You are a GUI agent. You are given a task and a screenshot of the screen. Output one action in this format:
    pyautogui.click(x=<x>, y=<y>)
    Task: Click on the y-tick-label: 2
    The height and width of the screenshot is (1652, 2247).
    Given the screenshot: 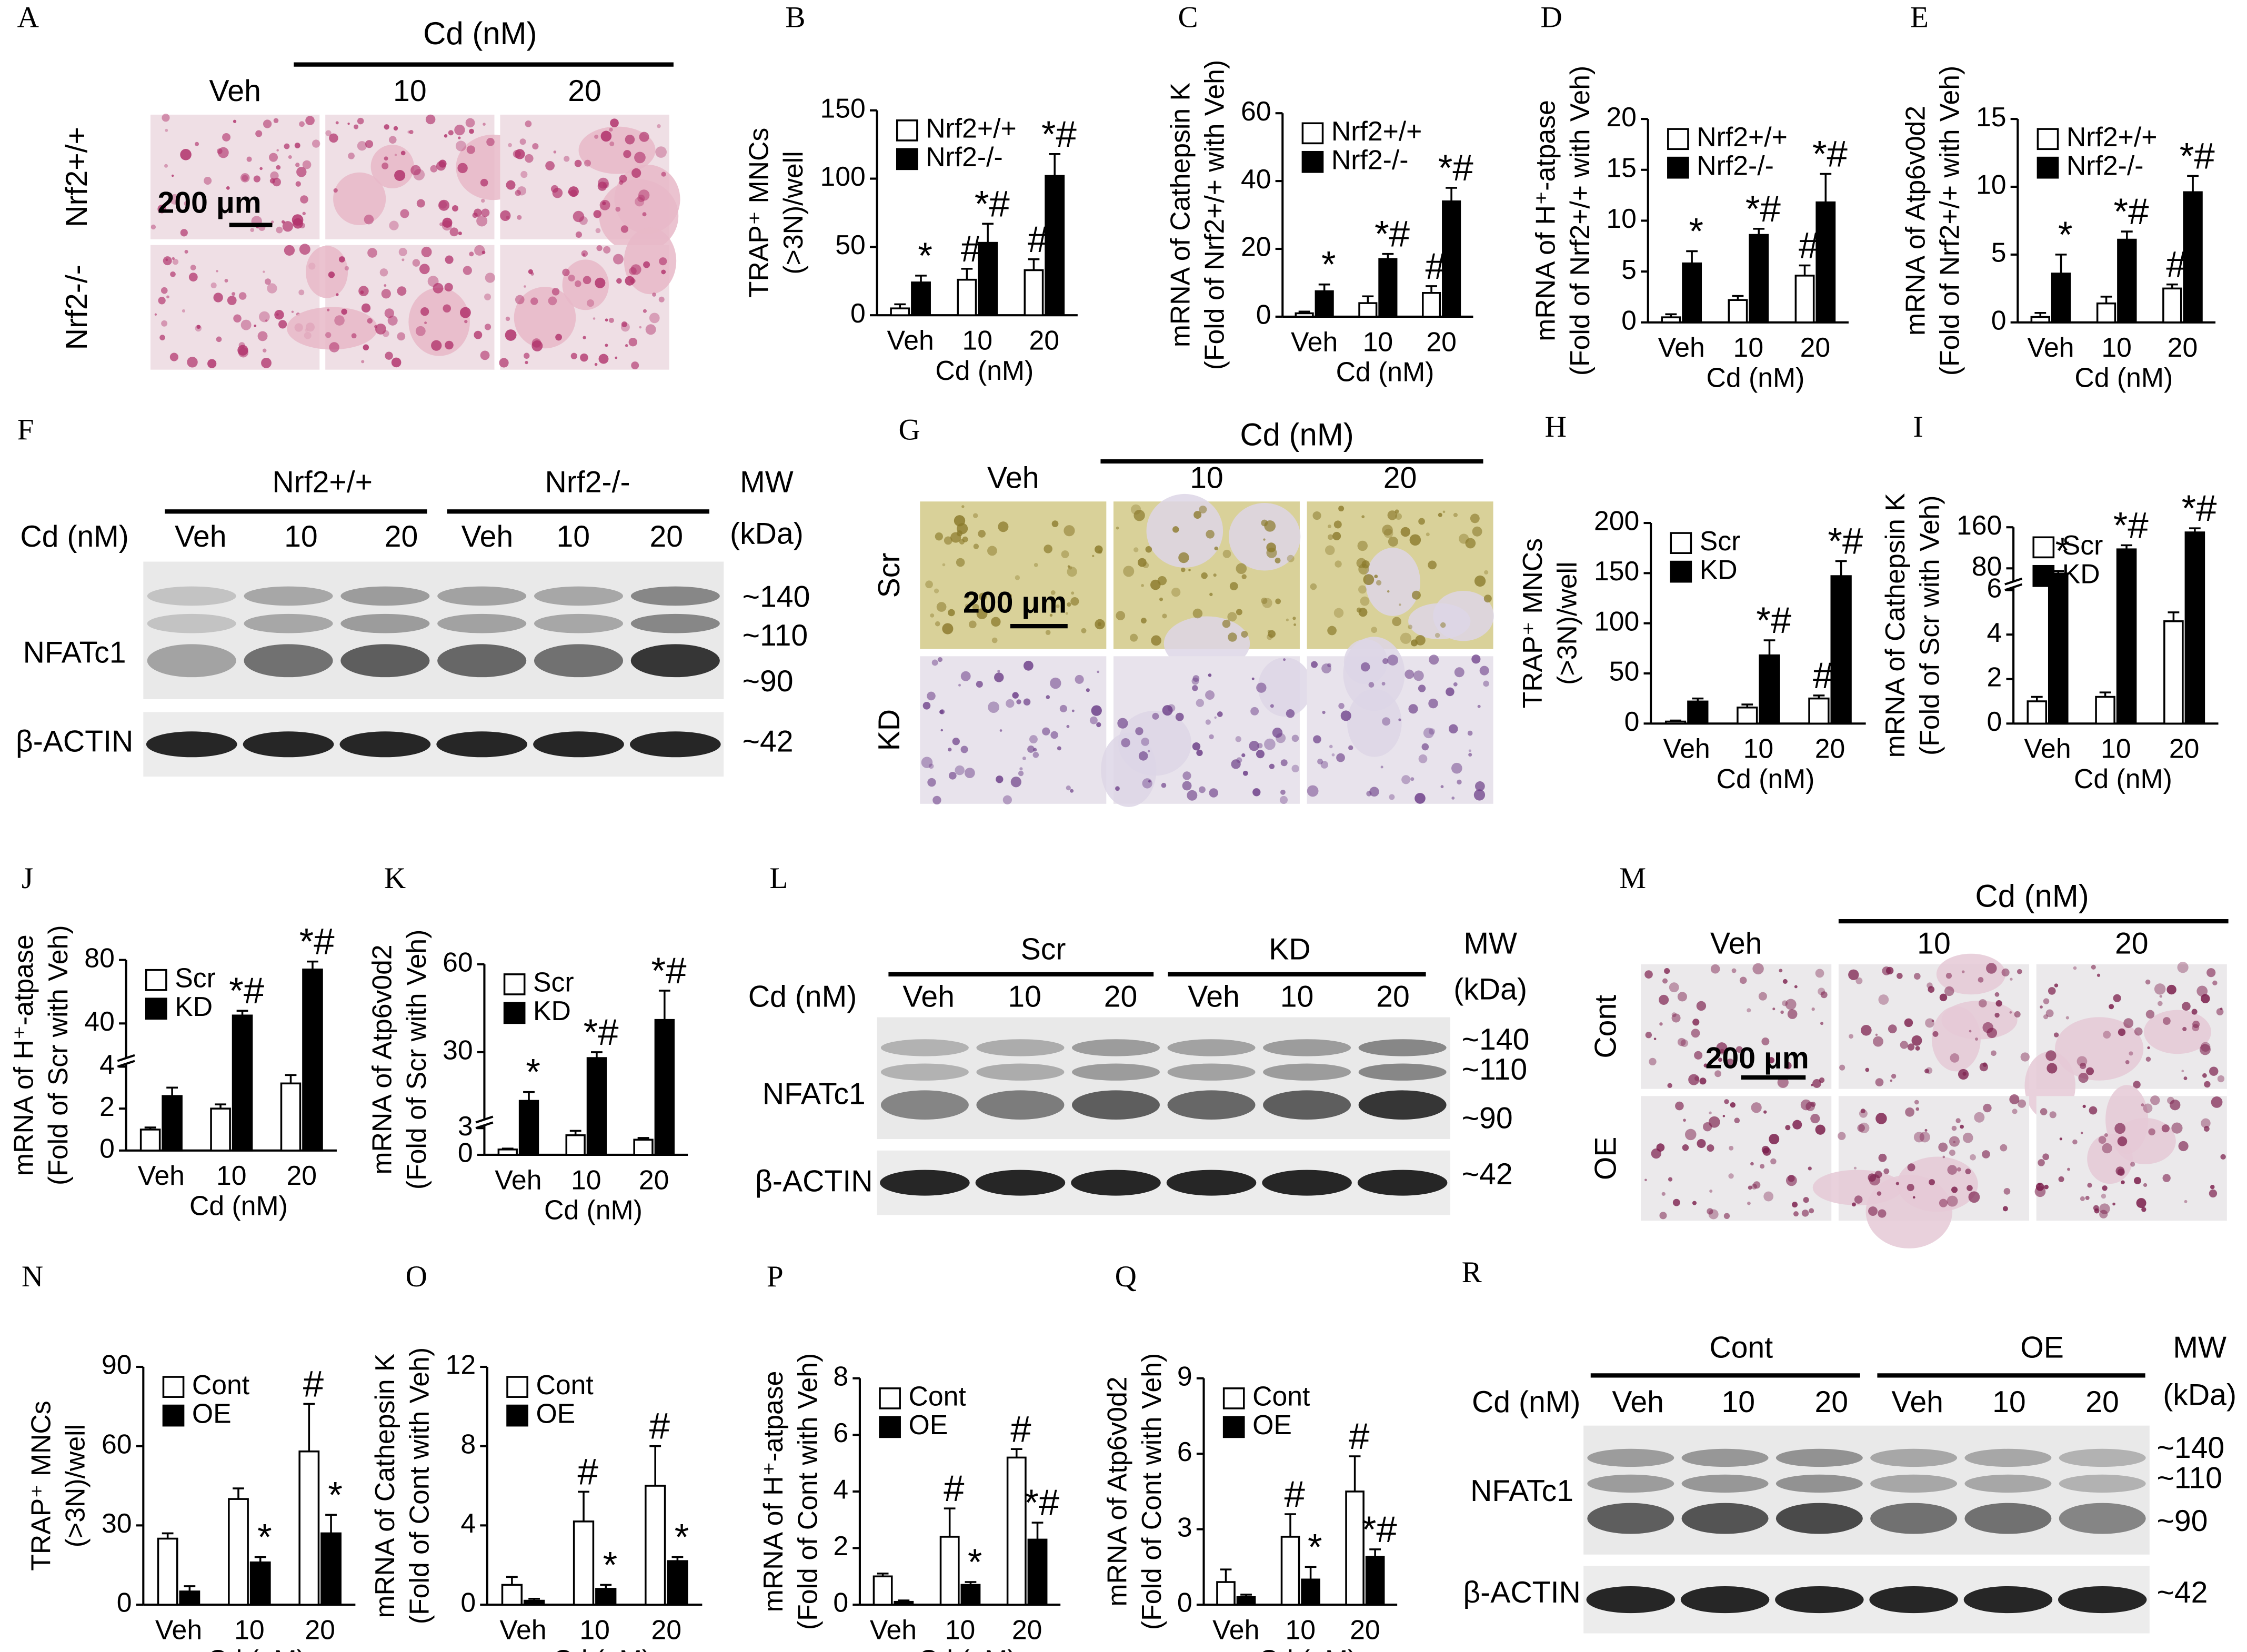 What is the action you would take?
    pyautogui.click(x=840, y=1545)
    